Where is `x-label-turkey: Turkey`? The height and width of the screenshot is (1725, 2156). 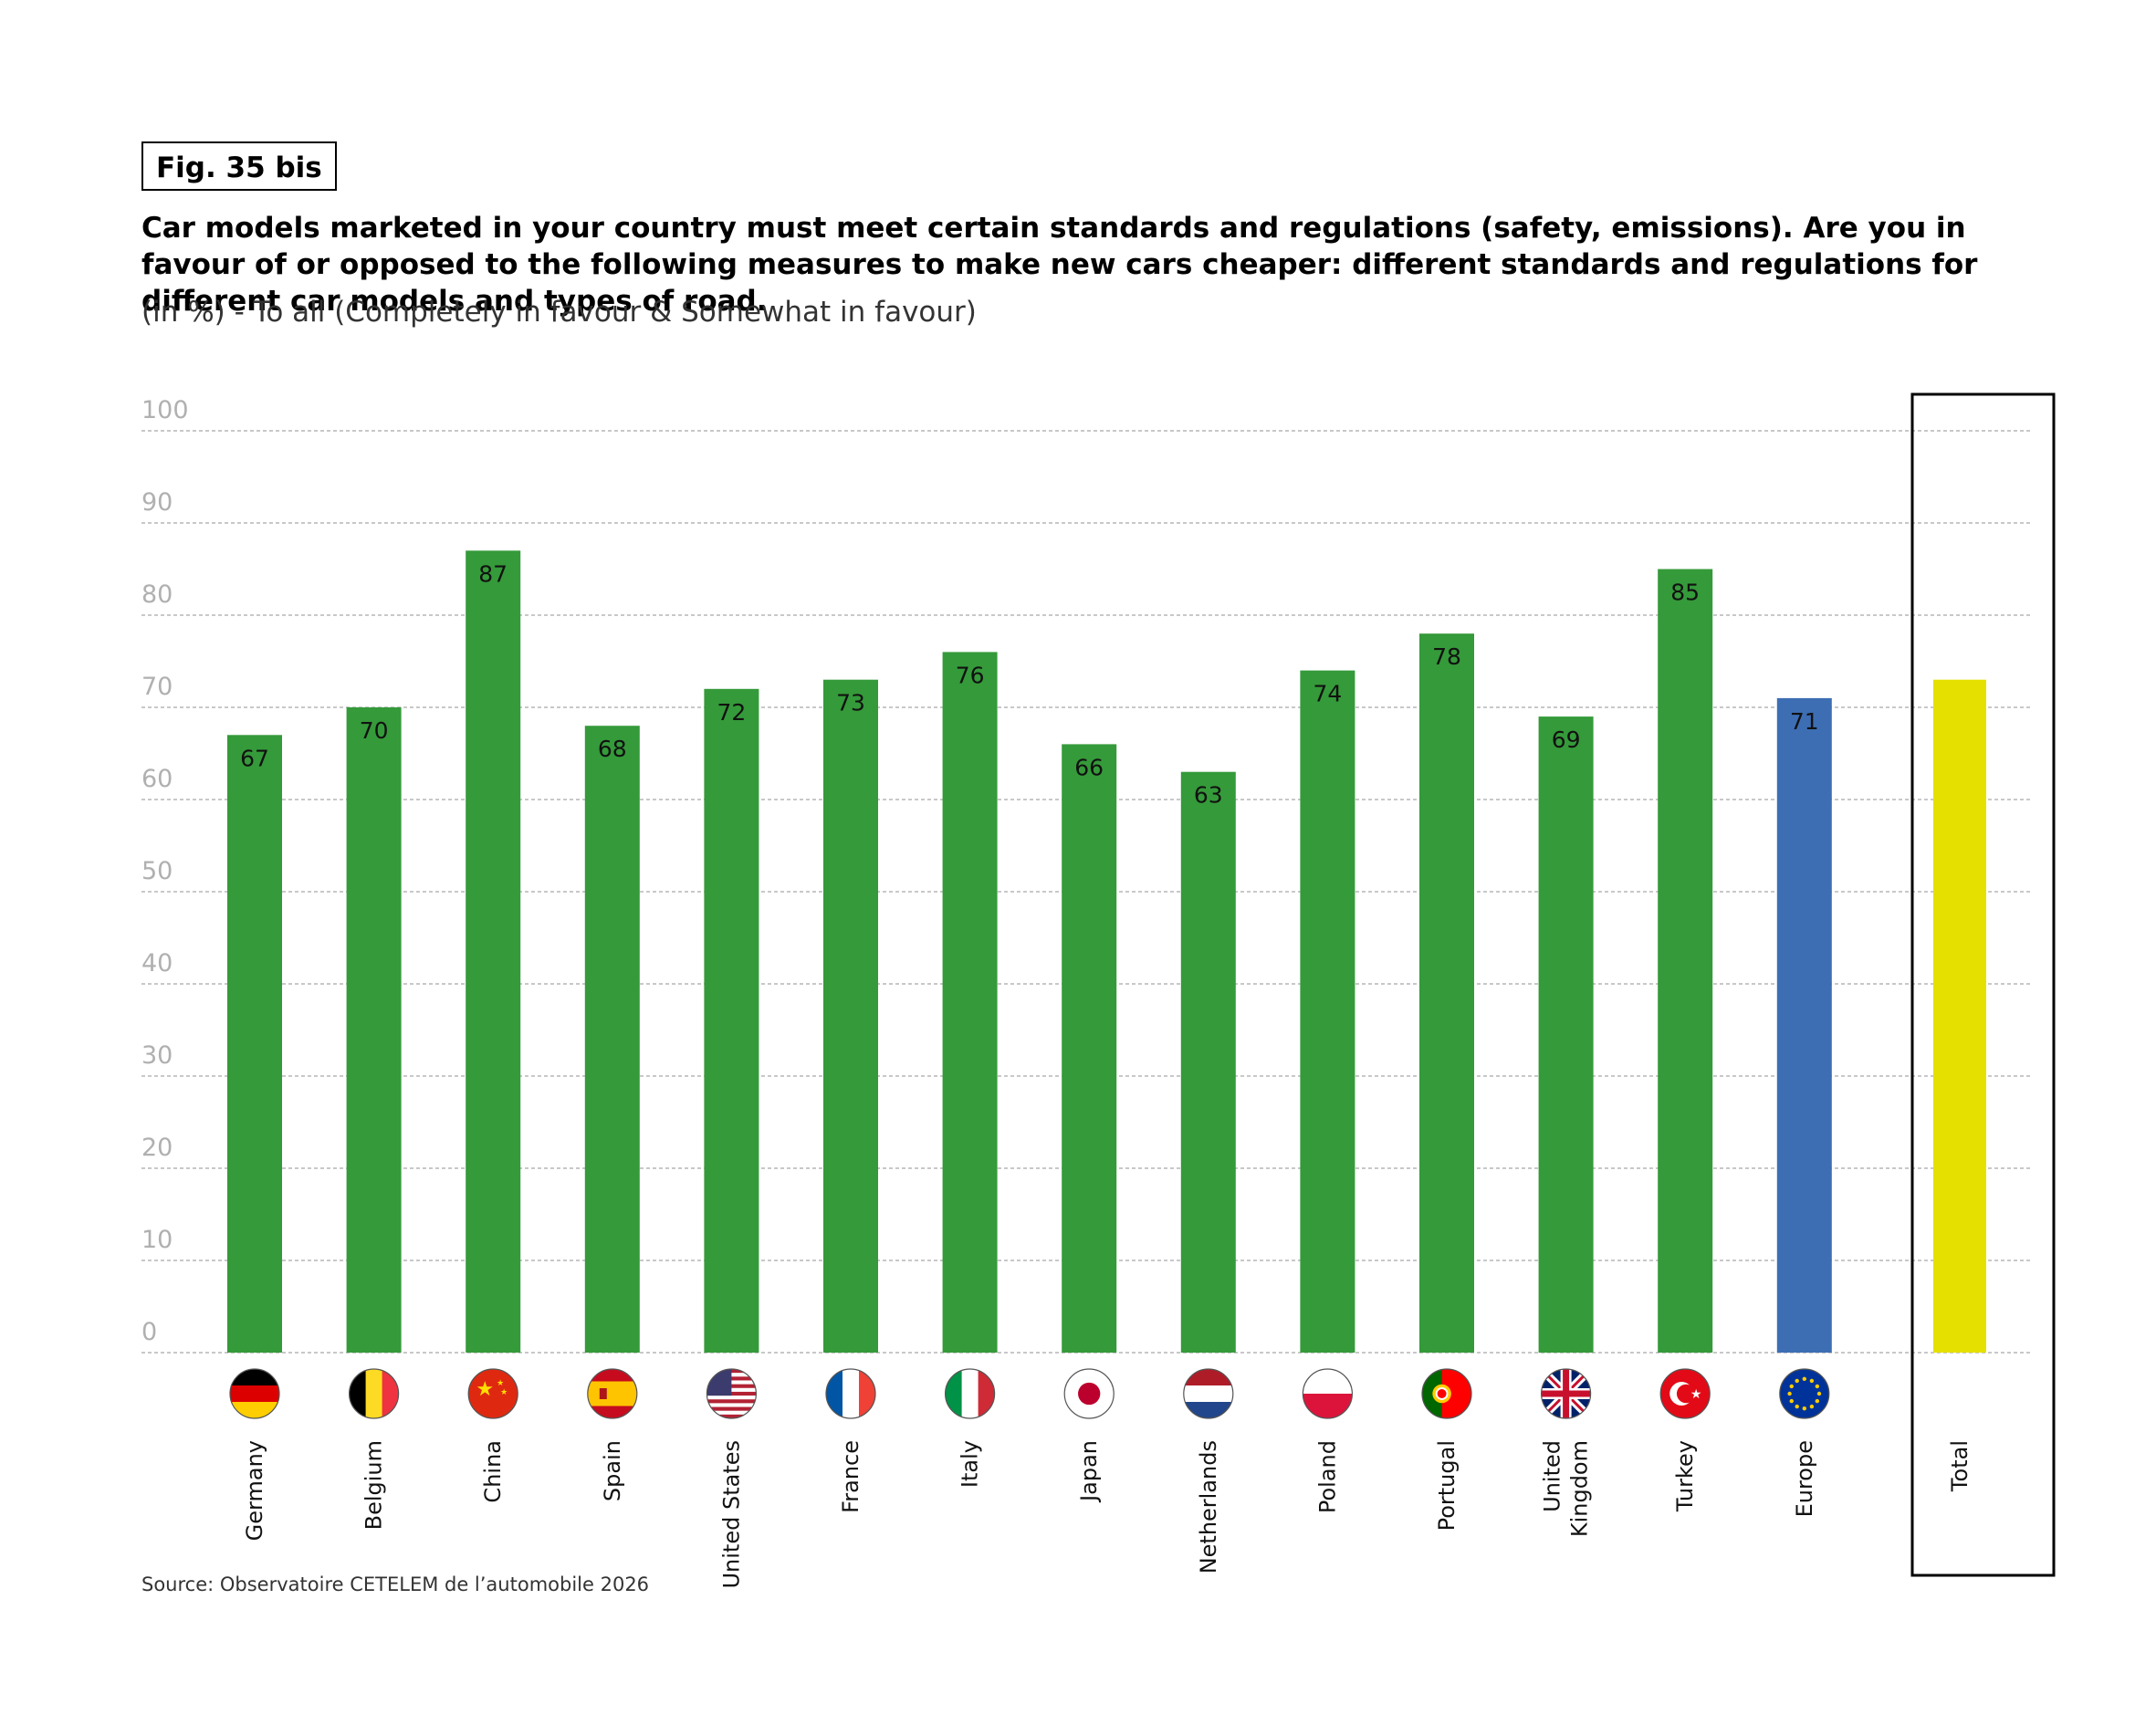 x-label-turkey: Turkey is located at coordinates (1685, 1476).